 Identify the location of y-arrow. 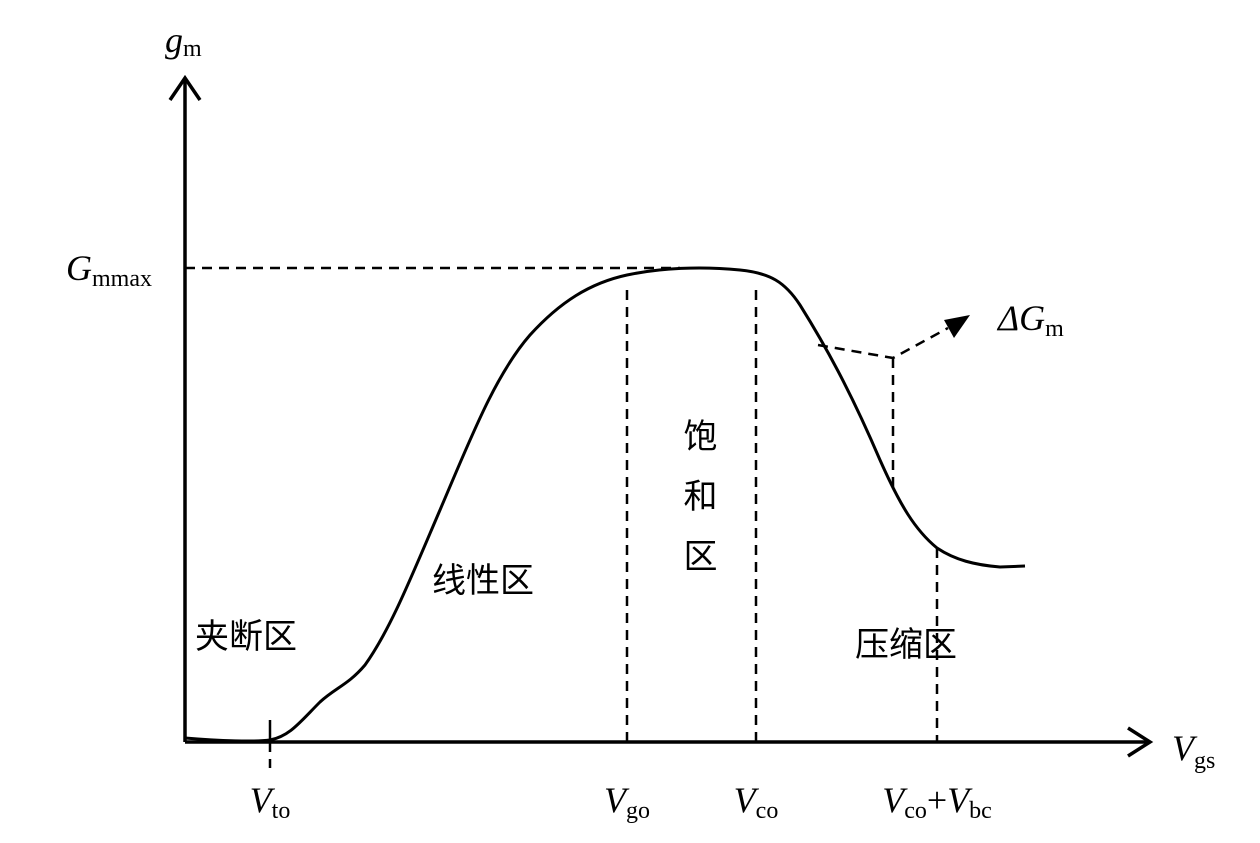
(185, 87).